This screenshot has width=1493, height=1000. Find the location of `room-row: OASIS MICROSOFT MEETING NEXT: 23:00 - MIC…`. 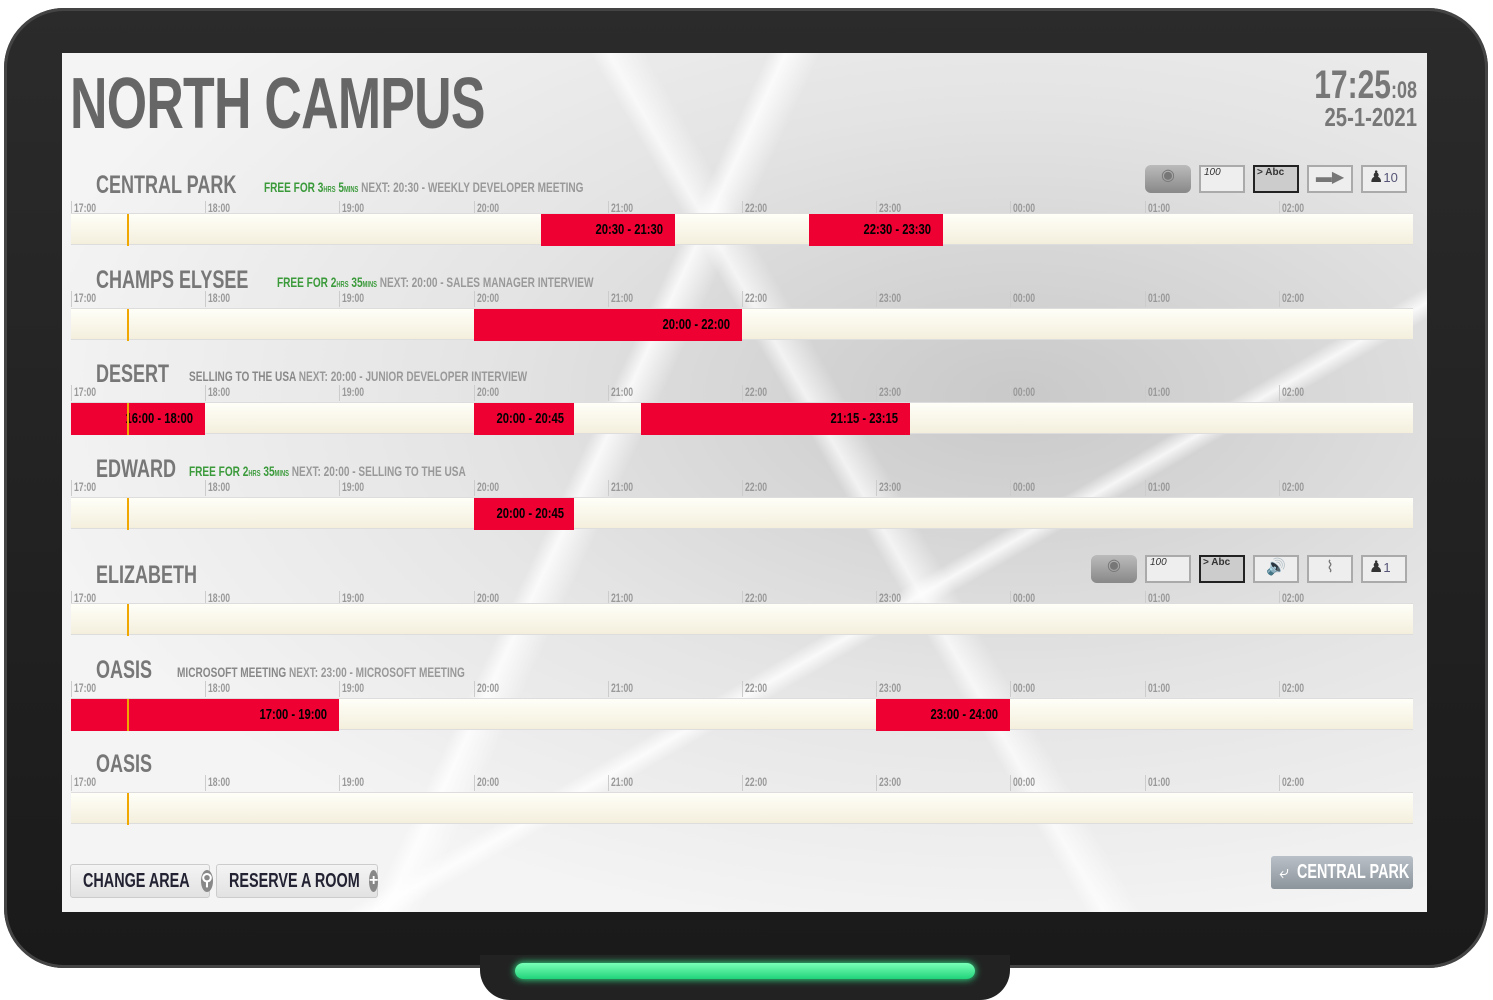

room-row: OASIS MICROSOFT MEETING NEXT: 23:00 - MIC… is located at coordinates (742, 701).